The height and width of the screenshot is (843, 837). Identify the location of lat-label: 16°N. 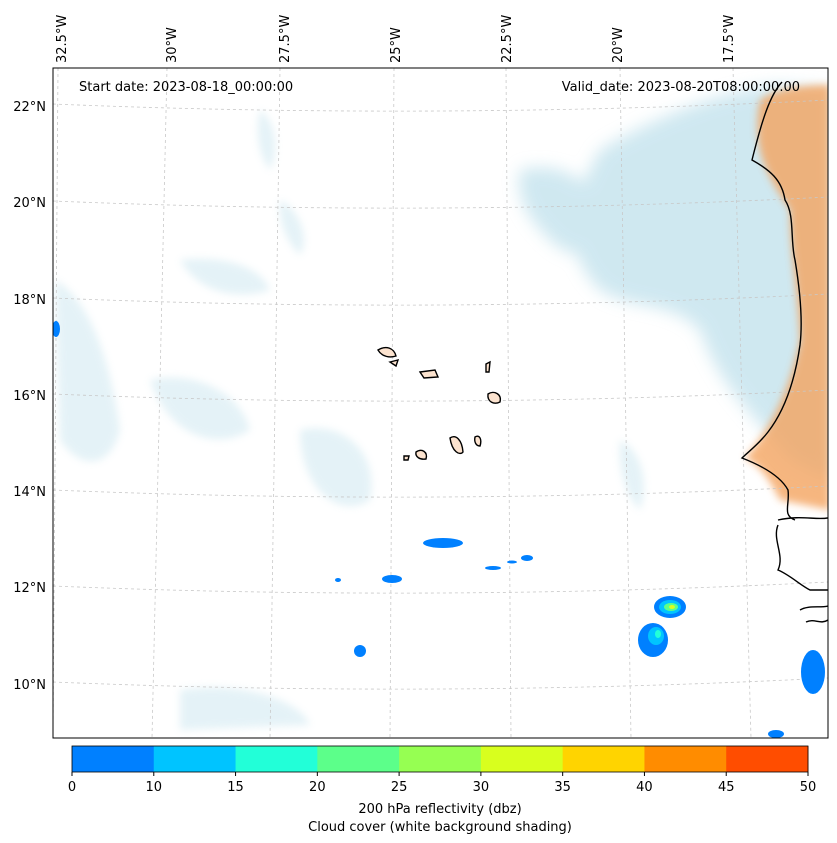
(29, 396).